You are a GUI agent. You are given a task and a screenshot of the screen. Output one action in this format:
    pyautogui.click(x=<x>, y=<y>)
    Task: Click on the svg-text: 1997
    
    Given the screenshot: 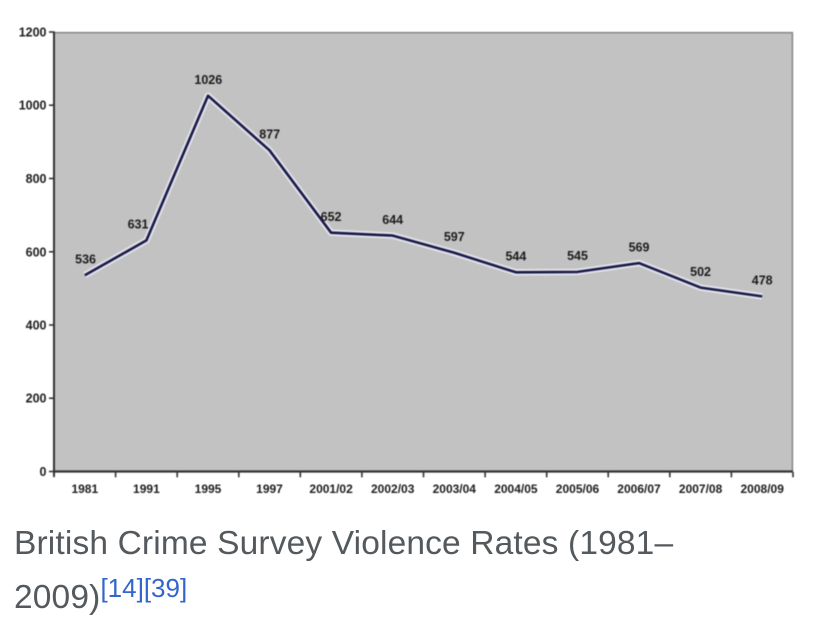 What is the action you would take?
    pyautogui.click(x=269, y=489)
    